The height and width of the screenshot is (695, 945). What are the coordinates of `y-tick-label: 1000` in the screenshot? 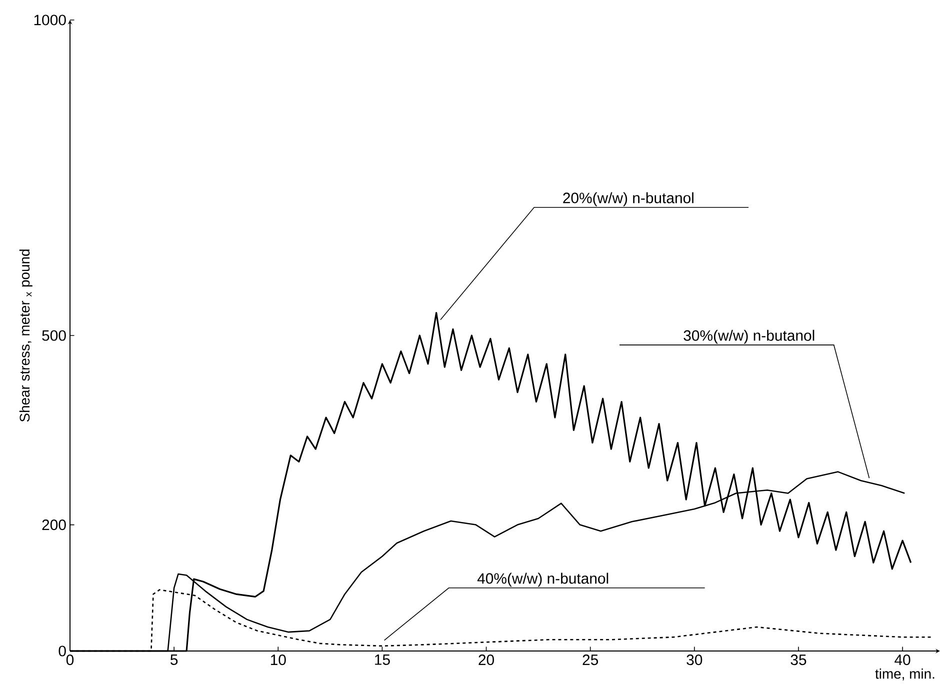 It's located at (50, 20).